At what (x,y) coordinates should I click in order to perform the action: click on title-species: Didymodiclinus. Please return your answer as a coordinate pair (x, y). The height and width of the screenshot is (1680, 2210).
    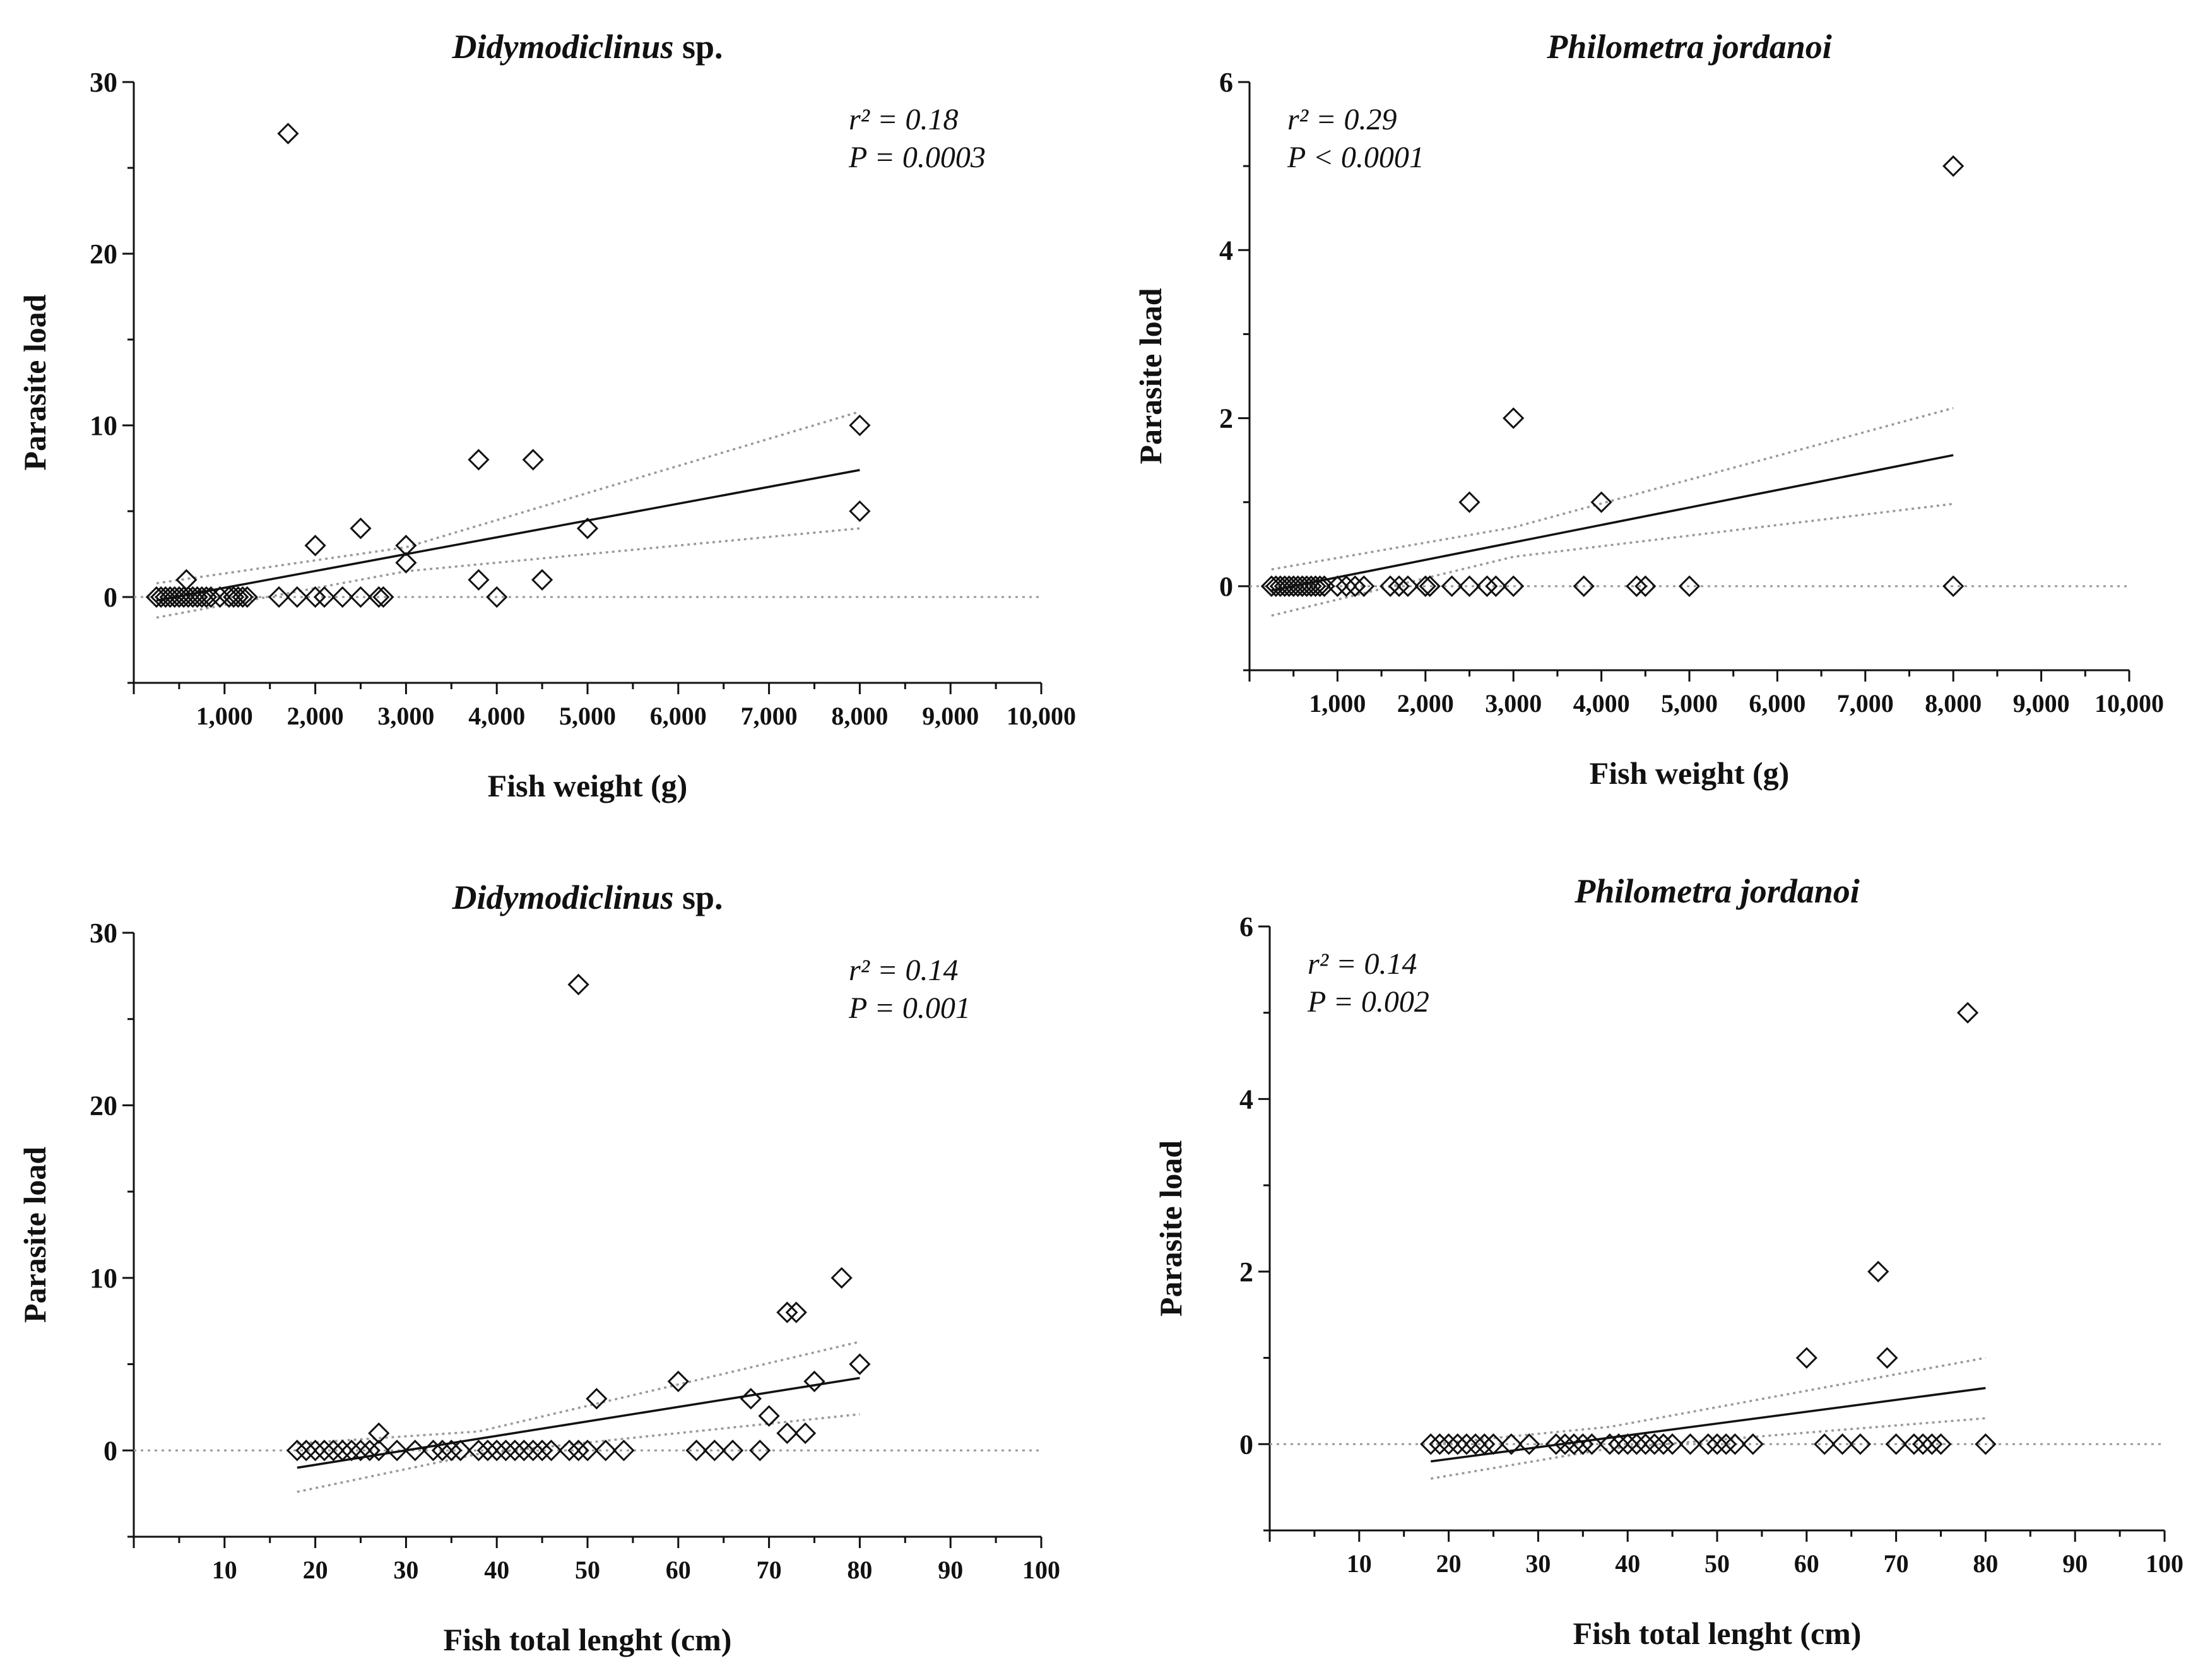
    Looking at the image, I should click on (562, 897).